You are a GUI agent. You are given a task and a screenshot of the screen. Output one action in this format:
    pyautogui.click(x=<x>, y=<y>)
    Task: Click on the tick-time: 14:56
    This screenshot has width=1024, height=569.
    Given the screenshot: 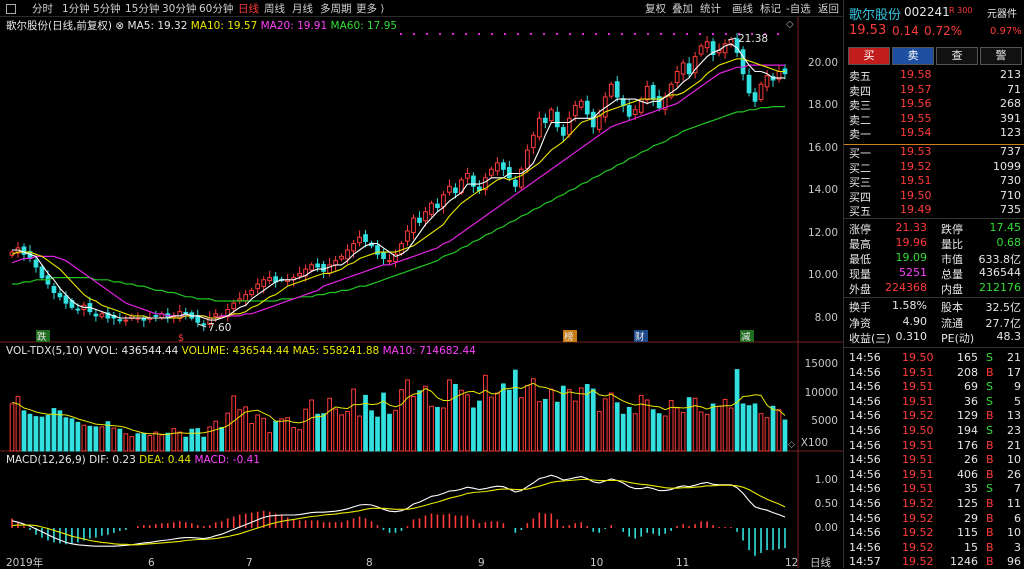 What is the action you would take?
    pyautogui.click(x=865, y=372)
    